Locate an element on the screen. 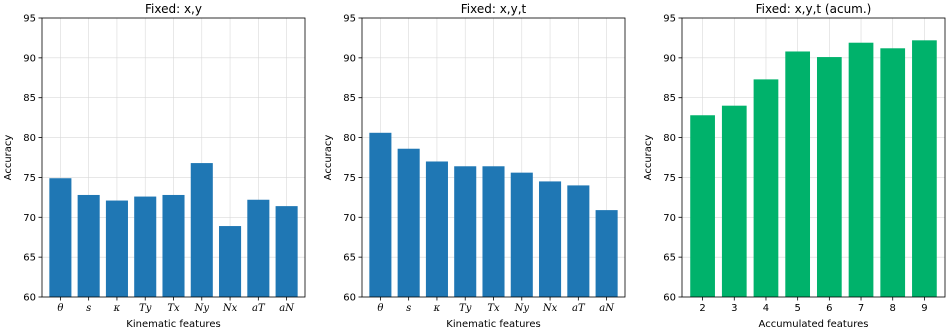 The height and width of the screenshot is (334, 947). x-tick-label: 9 is located at coordinates (924, 308).